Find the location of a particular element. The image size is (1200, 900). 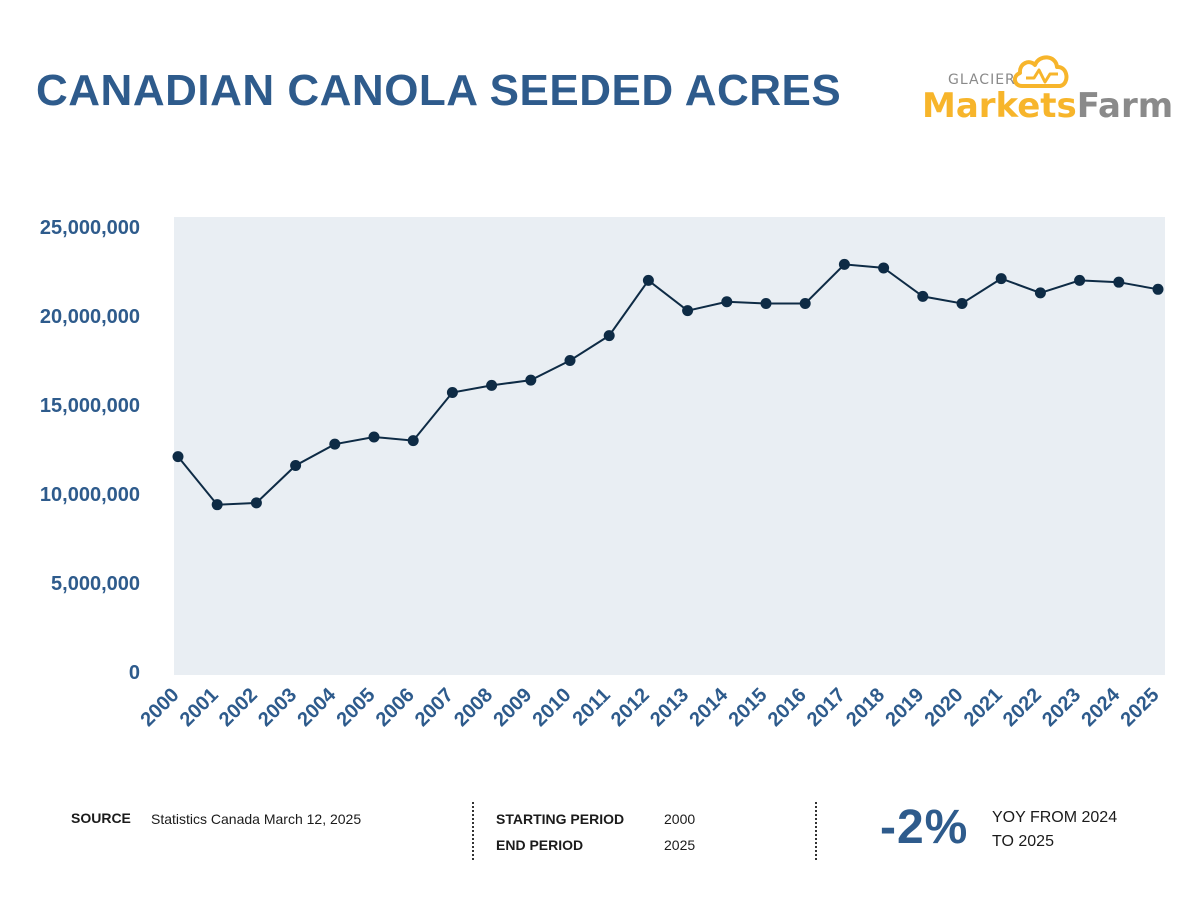

x-tick-label: 2009 is located at coordinates (512, 707).